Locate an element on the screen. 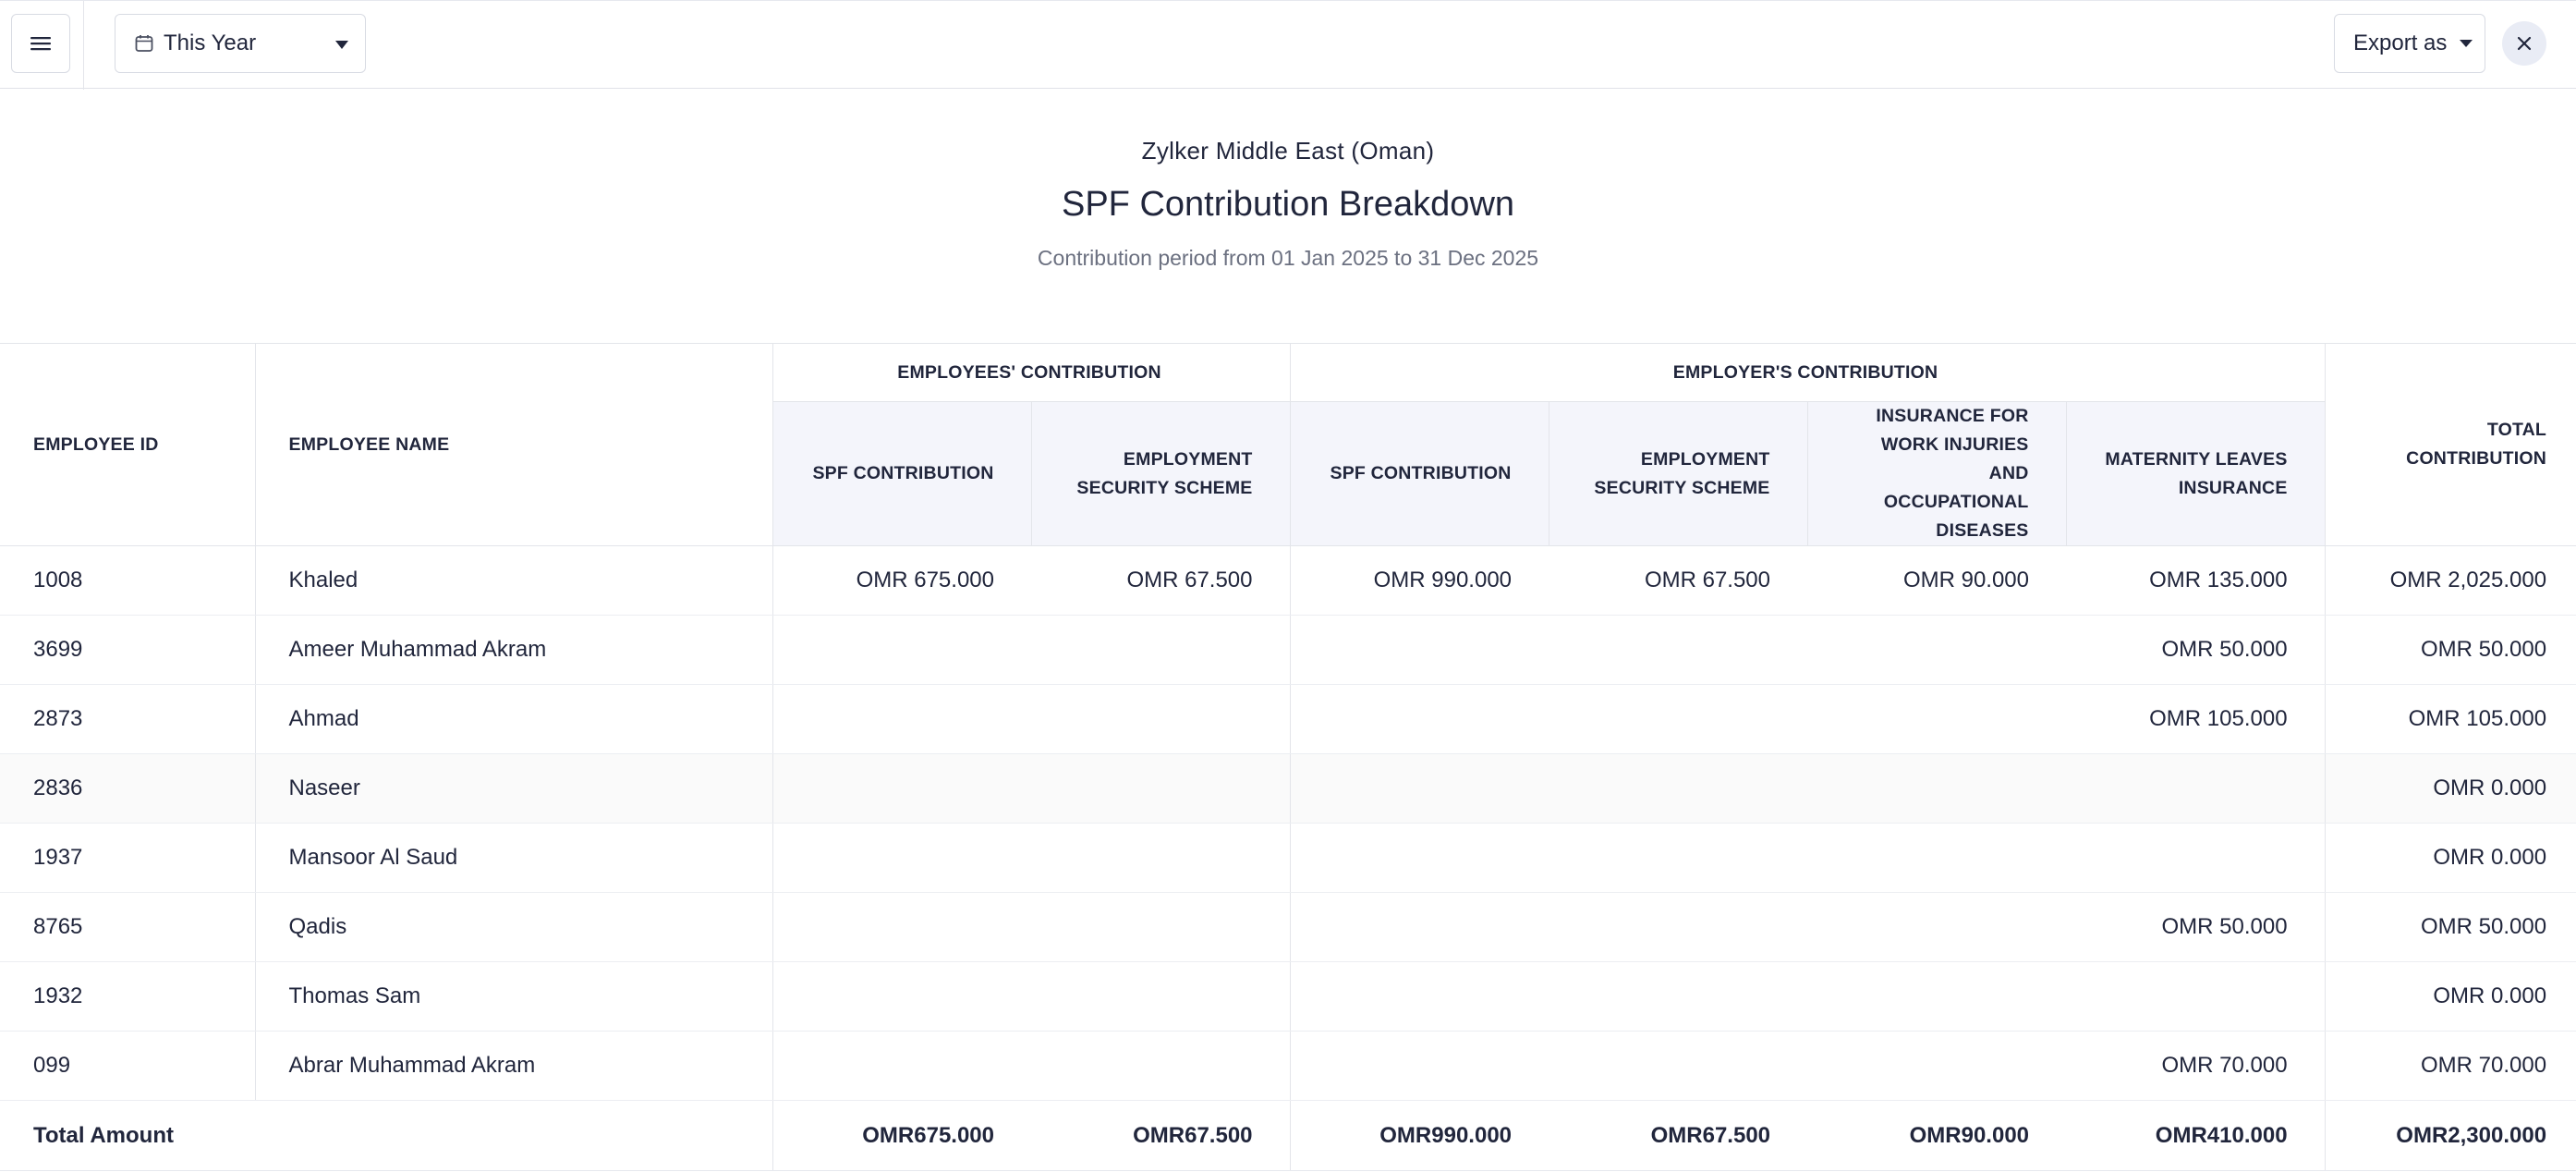  top-toolbar: This Year Export as is located at coordinates (1288, 45).